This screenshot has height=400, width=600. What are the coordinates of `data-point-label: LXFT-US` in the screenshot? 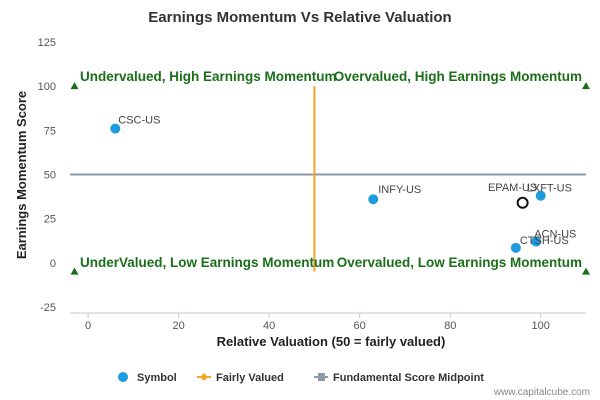 It's located at (549, 189).